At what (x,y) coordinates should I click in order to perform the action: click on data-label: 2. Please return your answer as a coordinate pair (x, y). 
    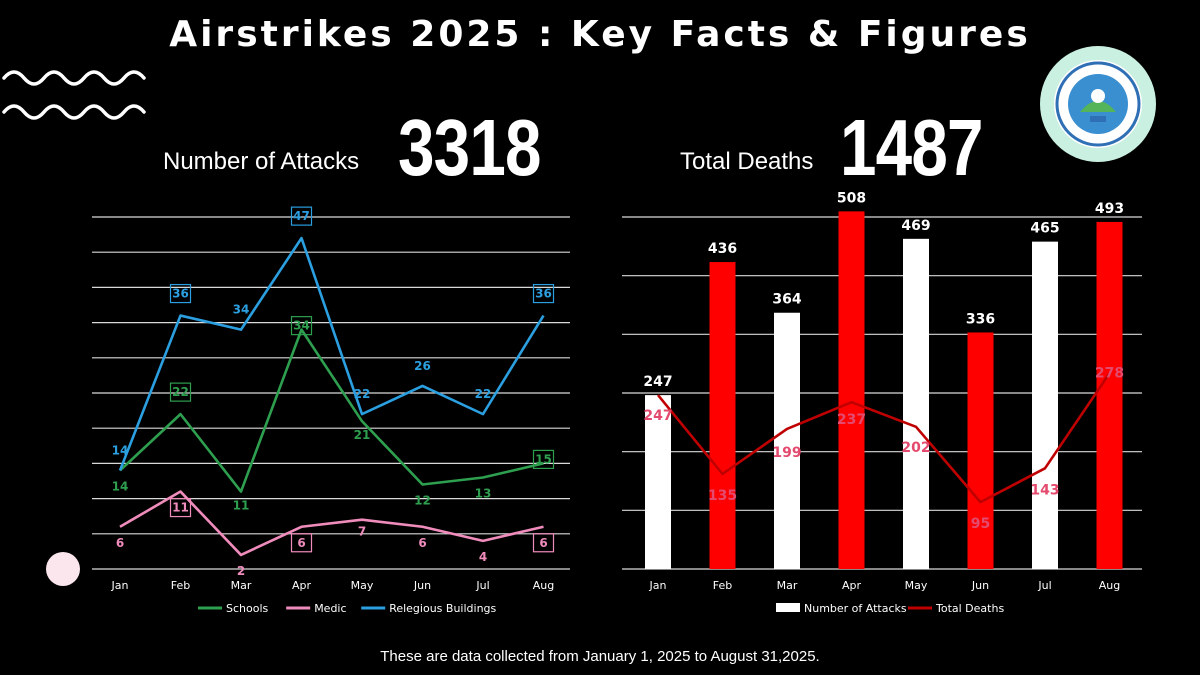
    Looking at the image, I should click on (241, 571).